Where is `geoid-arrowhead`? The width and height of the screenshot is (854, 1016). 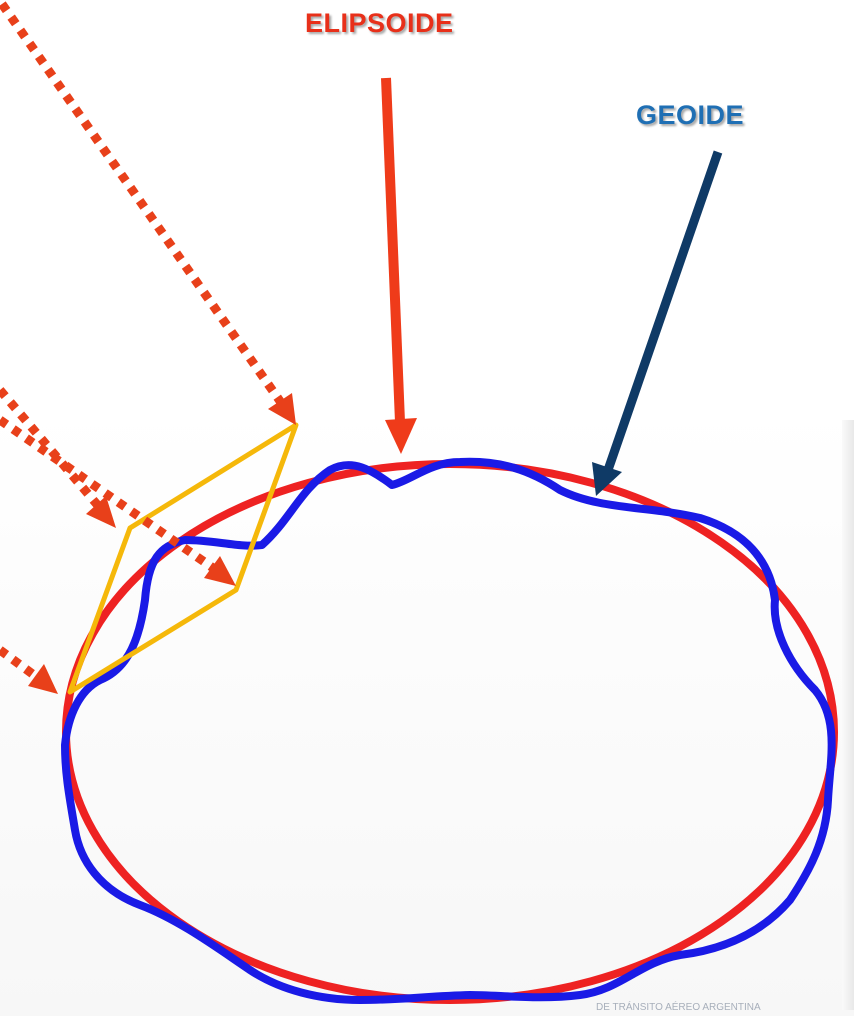 geoid-arrowhead is located at coordinates (607, 479).